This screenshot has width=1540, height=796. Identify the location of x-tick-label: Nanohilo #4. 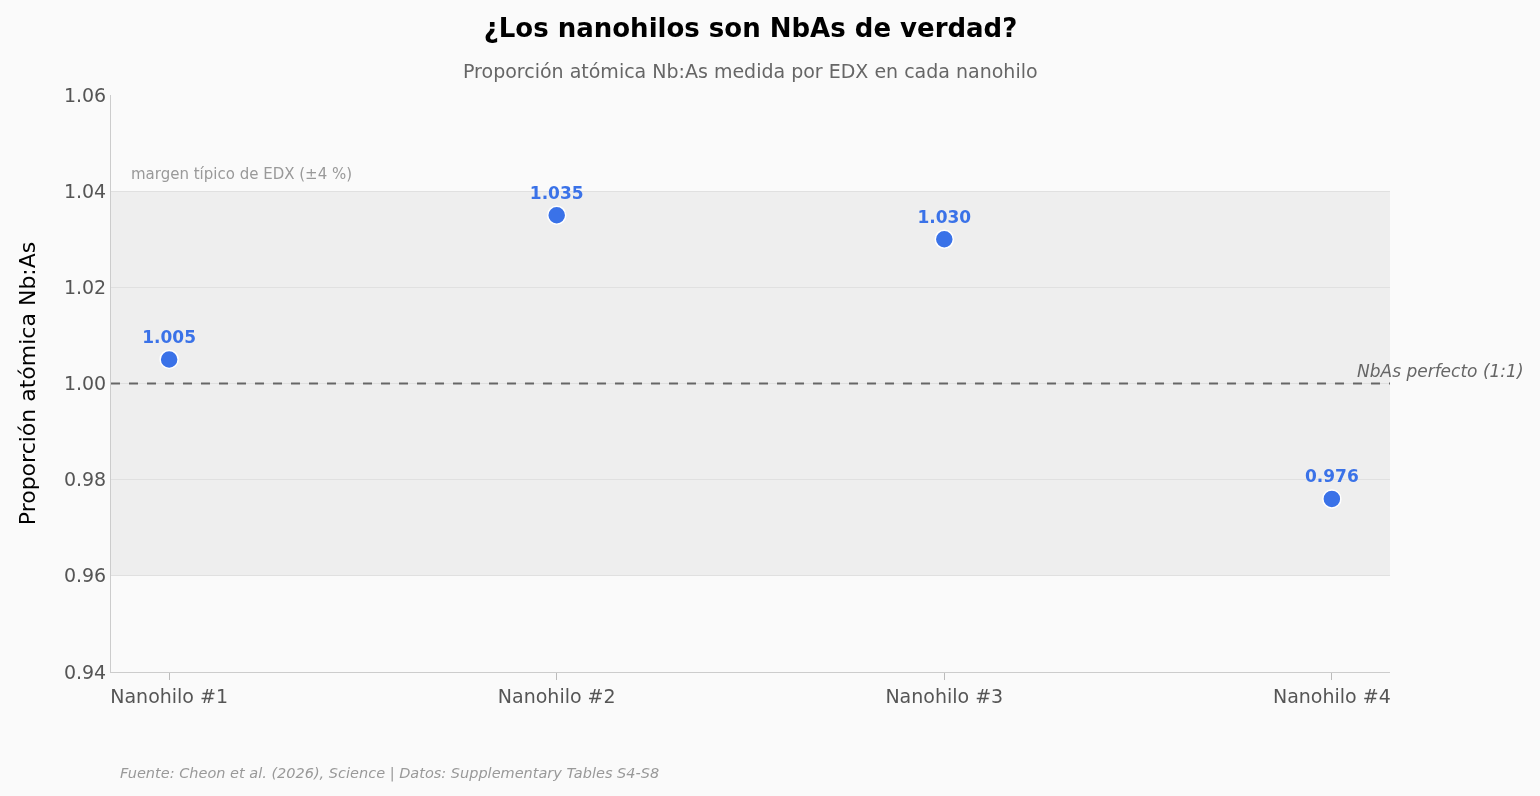
(1331, 695).